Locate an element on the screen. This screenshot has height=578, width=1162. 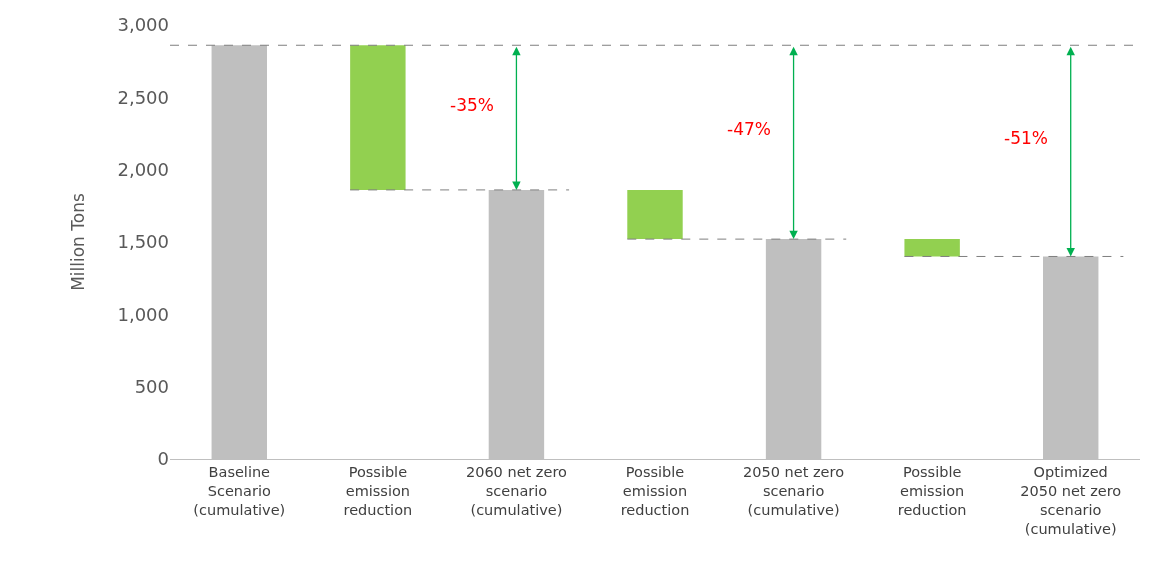
y-tick-label: 2,500 is located at coordinates (143, 97).